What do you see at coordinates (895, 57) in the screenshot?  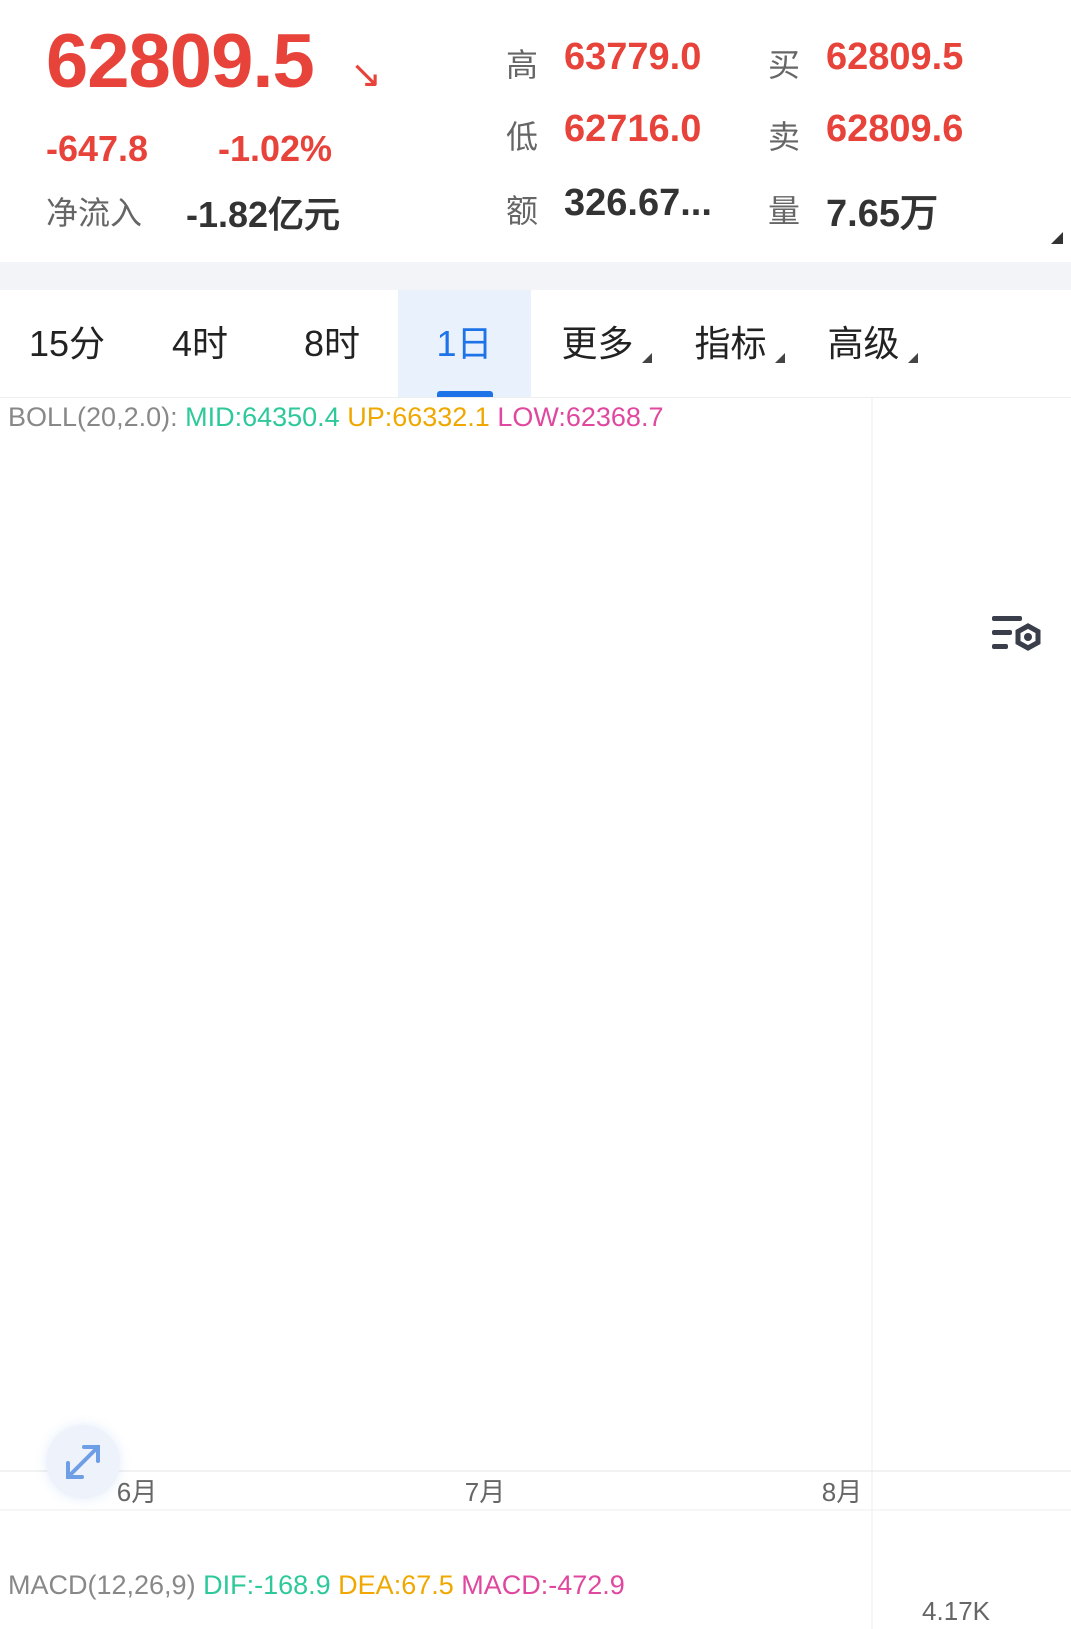 I see `bid-value: 62809.5` at bounding box center [895, 57].